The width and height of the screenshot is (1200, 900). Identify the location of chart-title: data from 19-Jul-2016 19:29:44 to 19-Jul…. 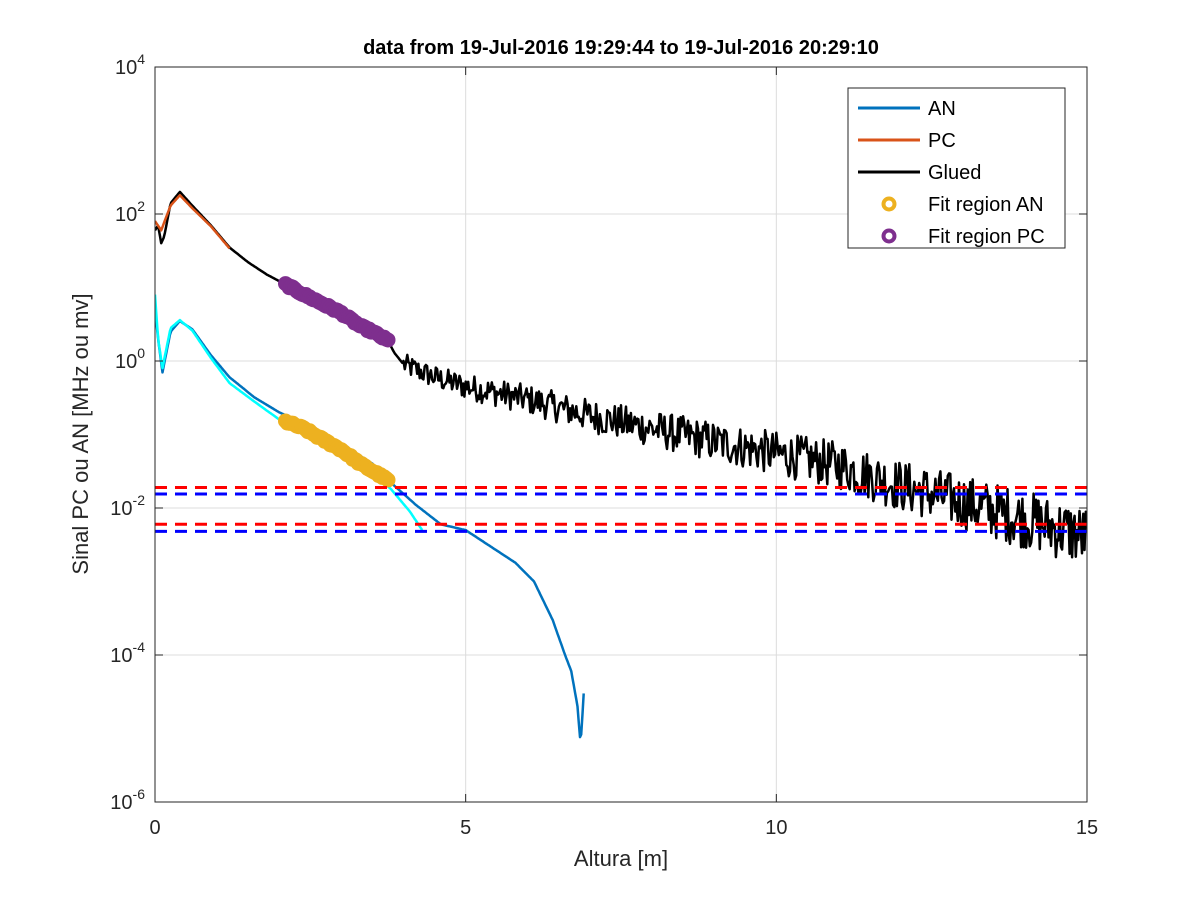
(621, 48).